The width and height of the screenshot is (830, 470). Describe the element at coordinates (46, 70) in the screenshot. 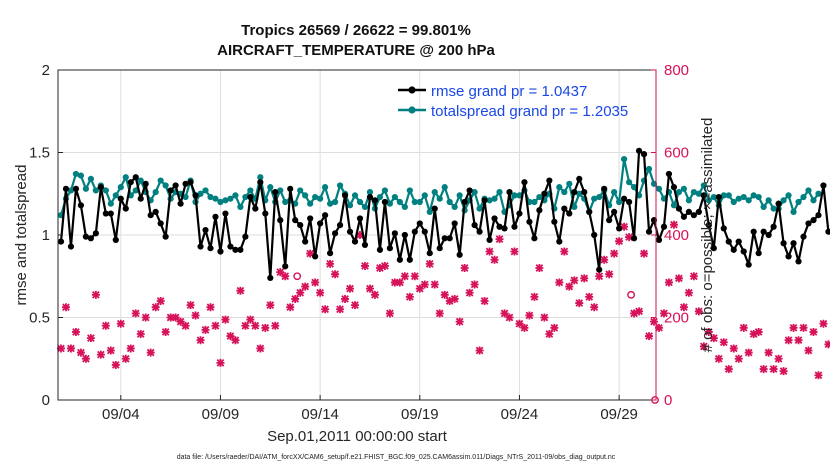

I see `y-tick-label-left: 2` at that location.